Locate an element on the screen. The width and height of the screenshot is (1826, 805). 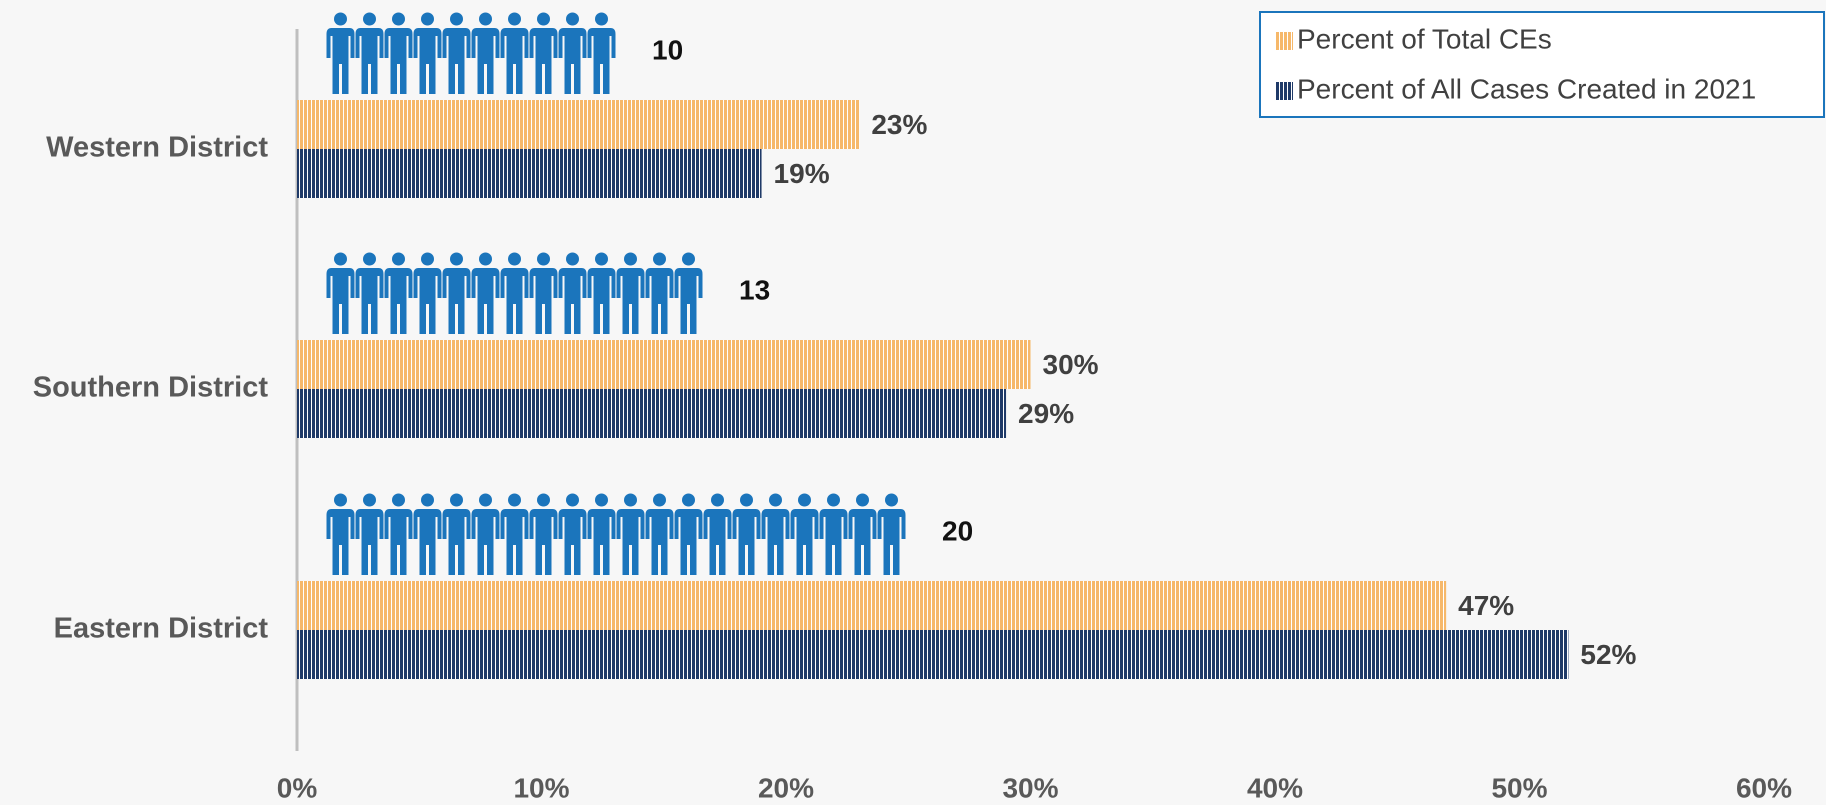
legend-label: Percent of All Cases Created in 2021 is located at coordinates (1526, 88).